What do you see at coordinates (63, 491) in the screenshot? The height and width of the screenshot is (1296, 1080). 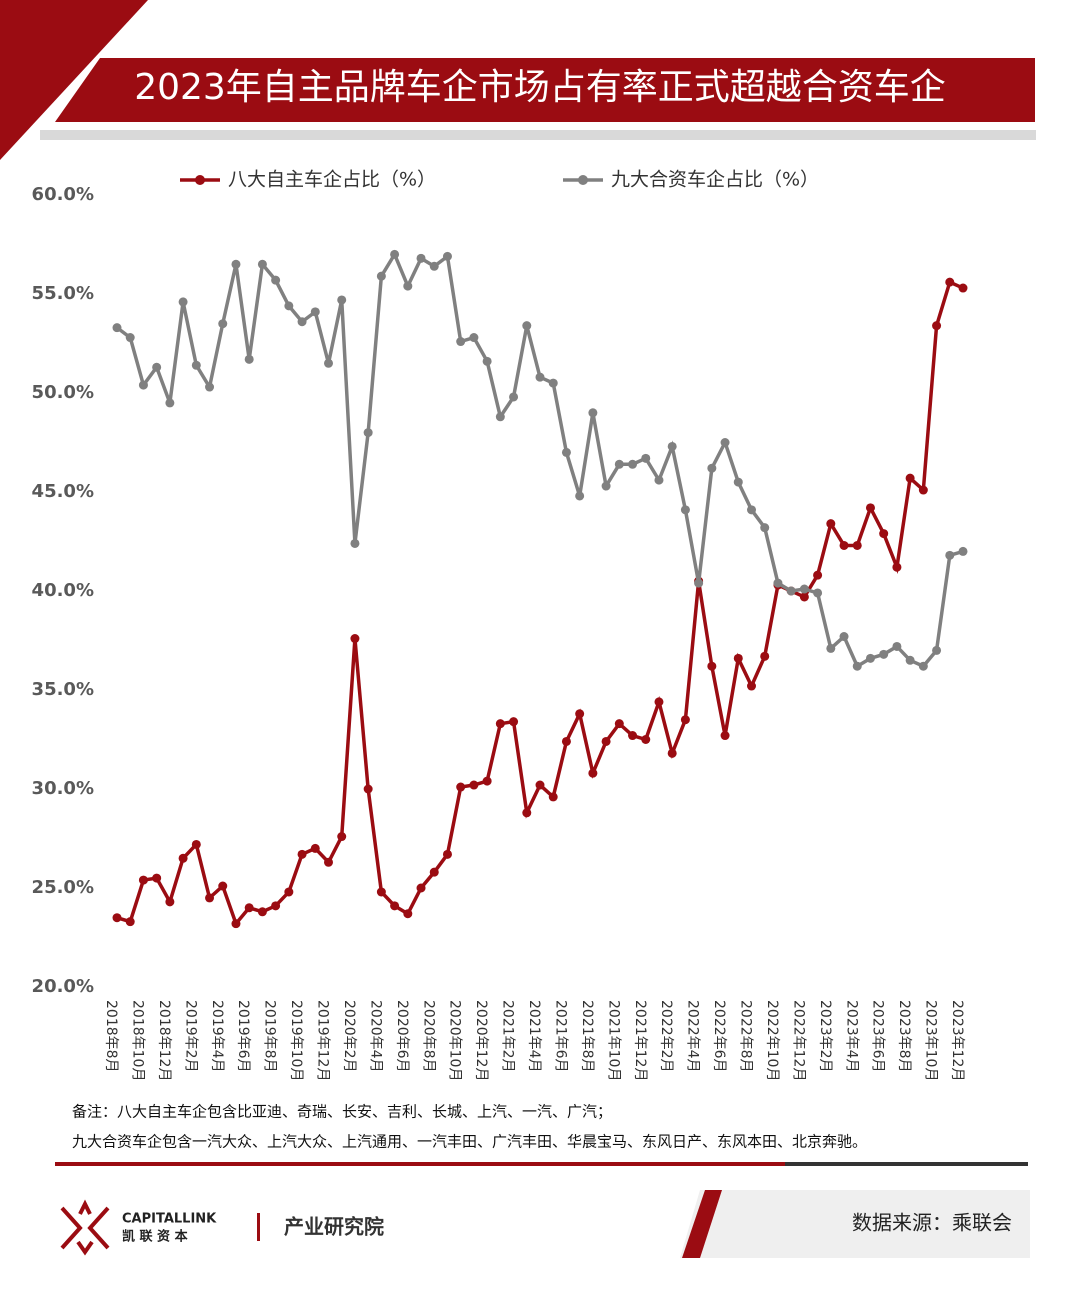 I see `y-tick-label: 45.0%` at bounding box center [63, 491].